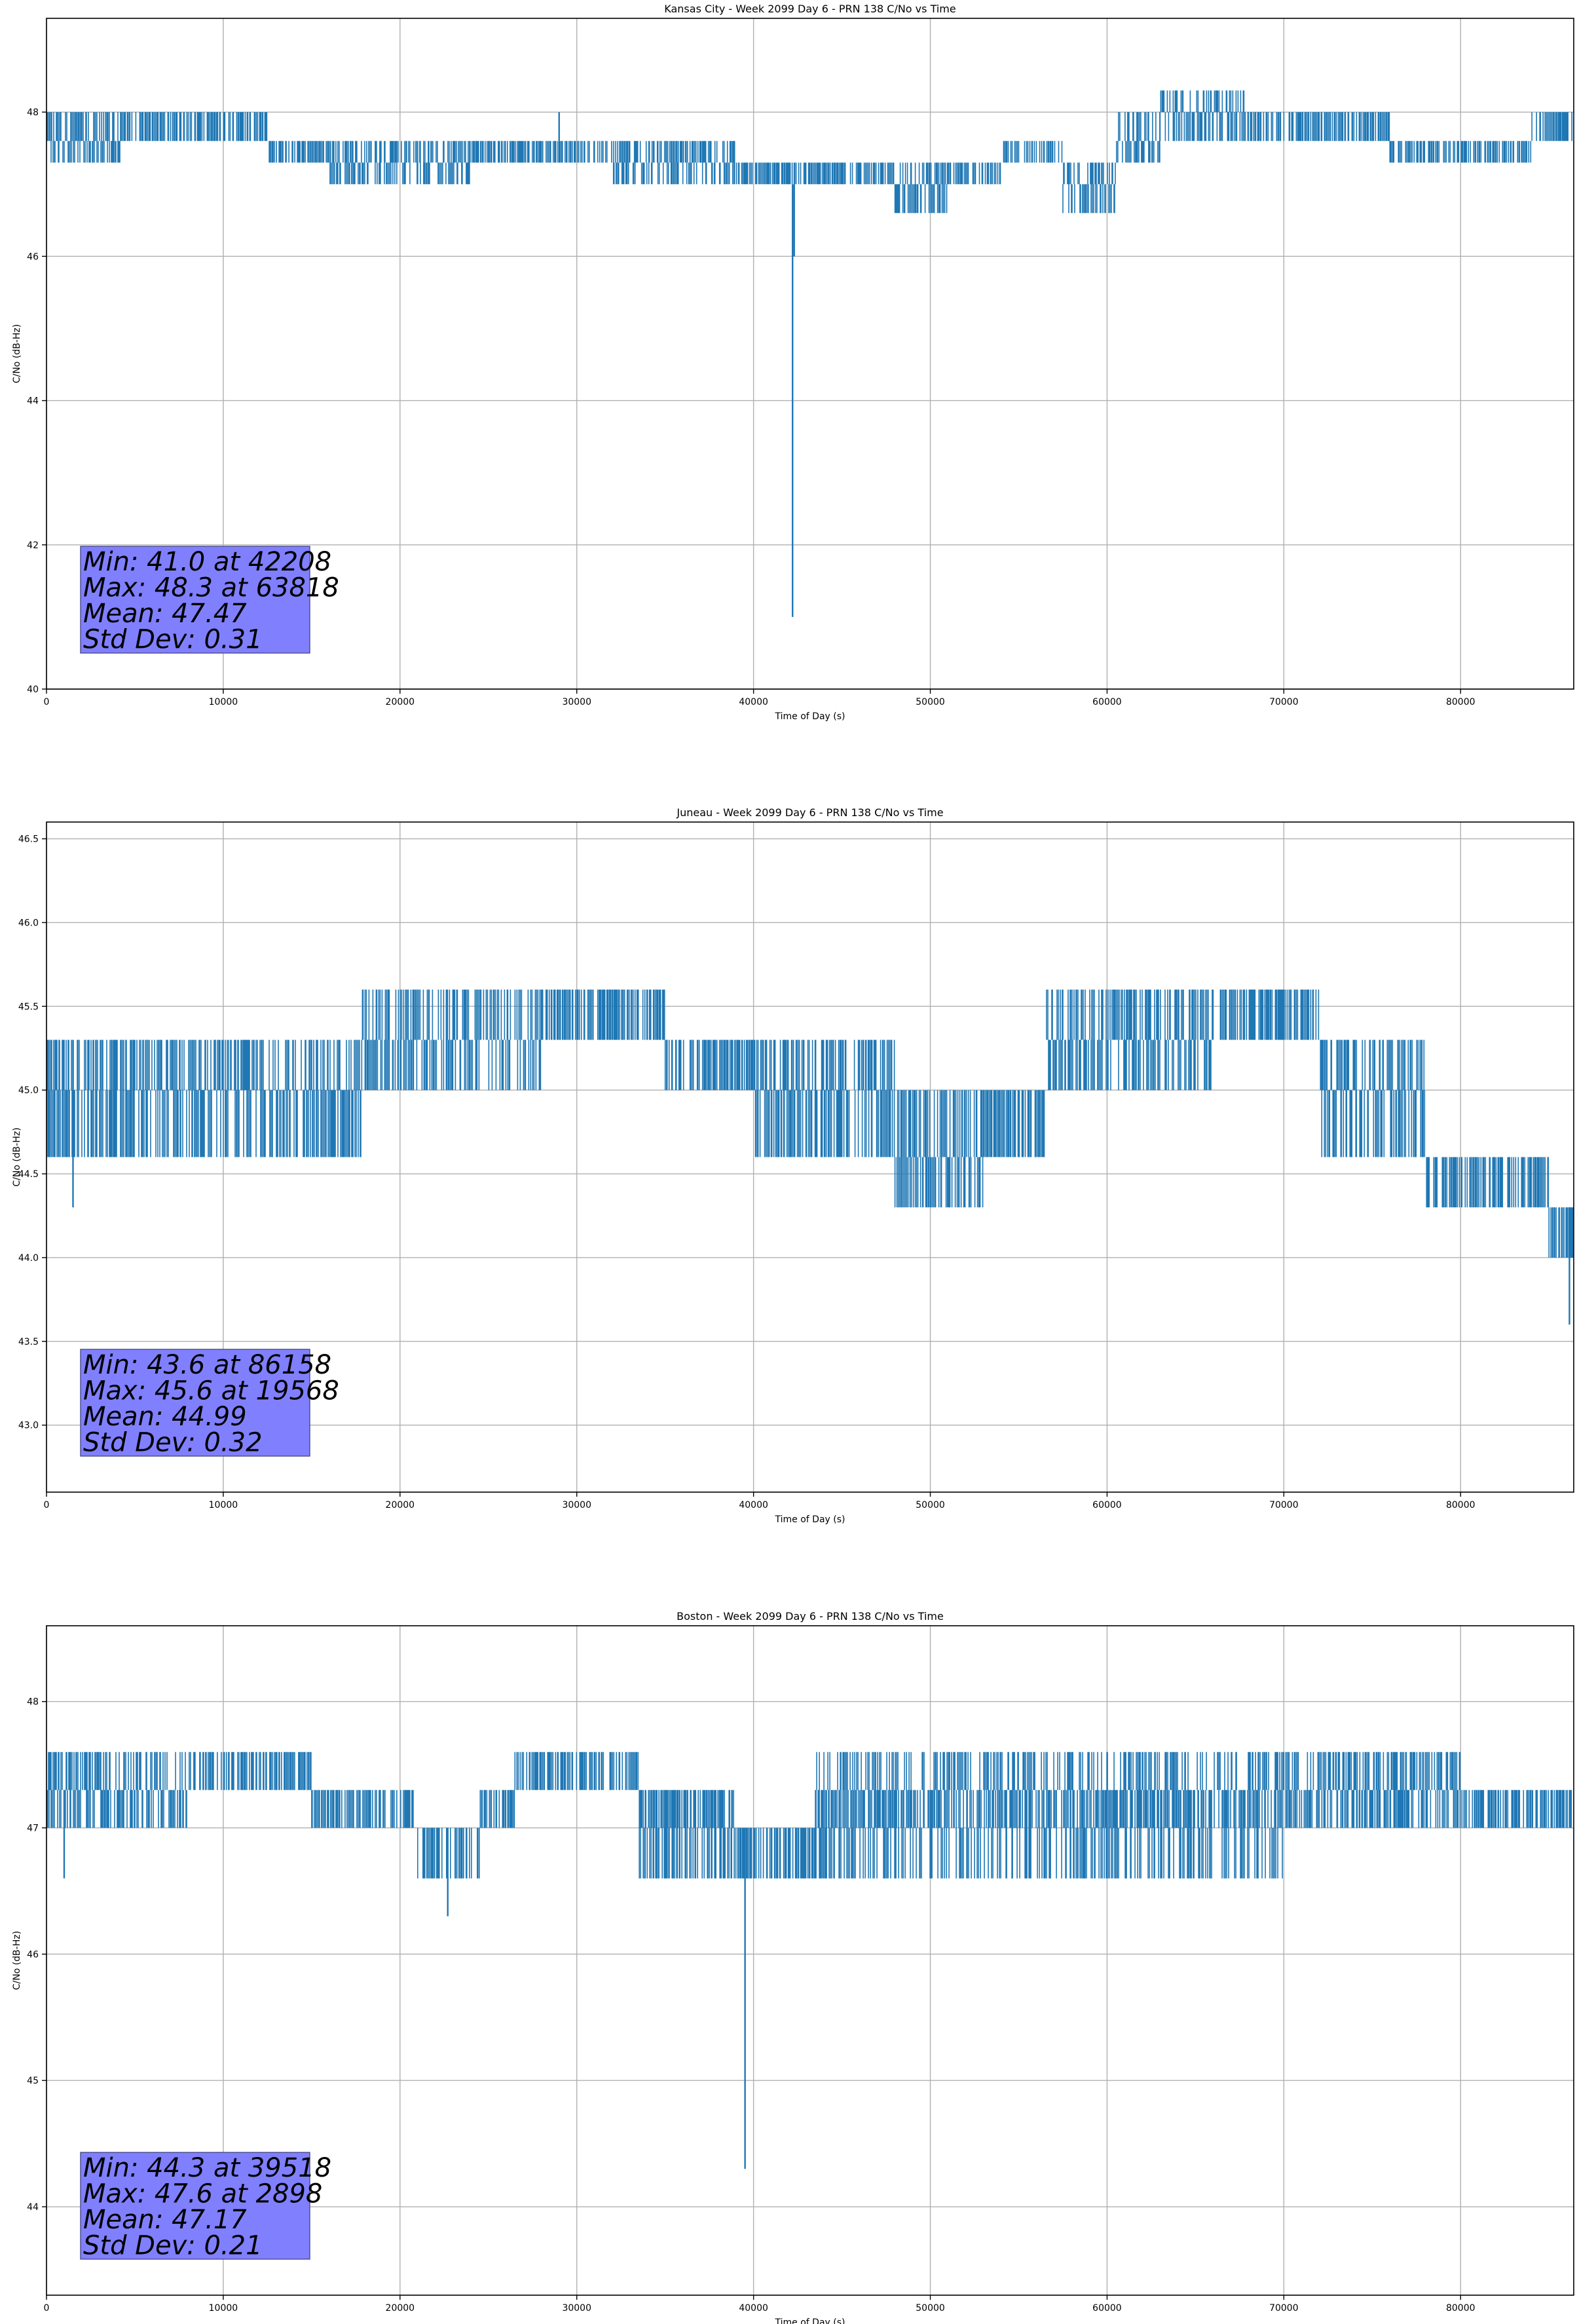  Describe the element at coordinates (33, 2081) in the screenshot. I see `y-tick-label: 45` at that location.